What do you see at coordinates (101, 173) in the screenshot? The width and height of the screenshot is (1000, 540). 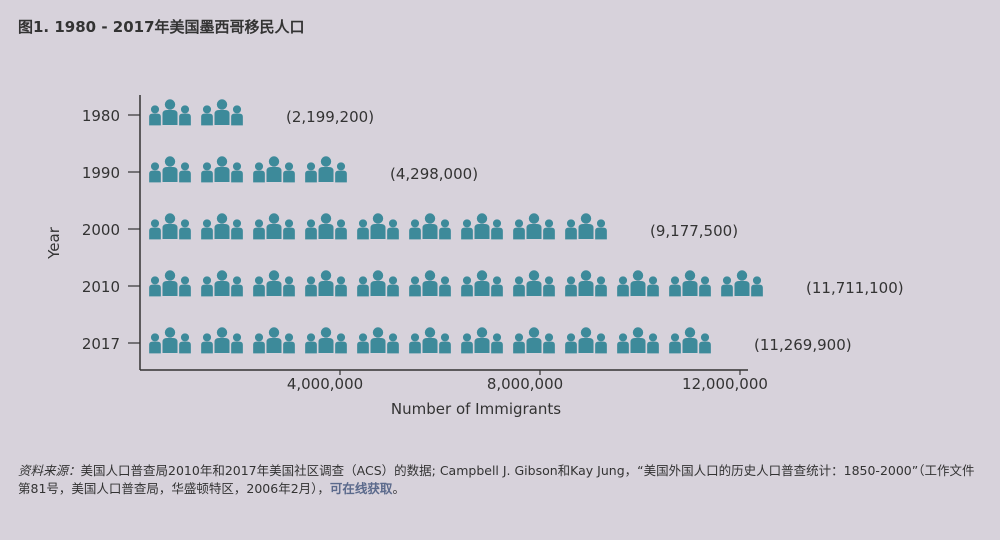 I see `y-tick-label: 1990` at bounding box center [101, 173].